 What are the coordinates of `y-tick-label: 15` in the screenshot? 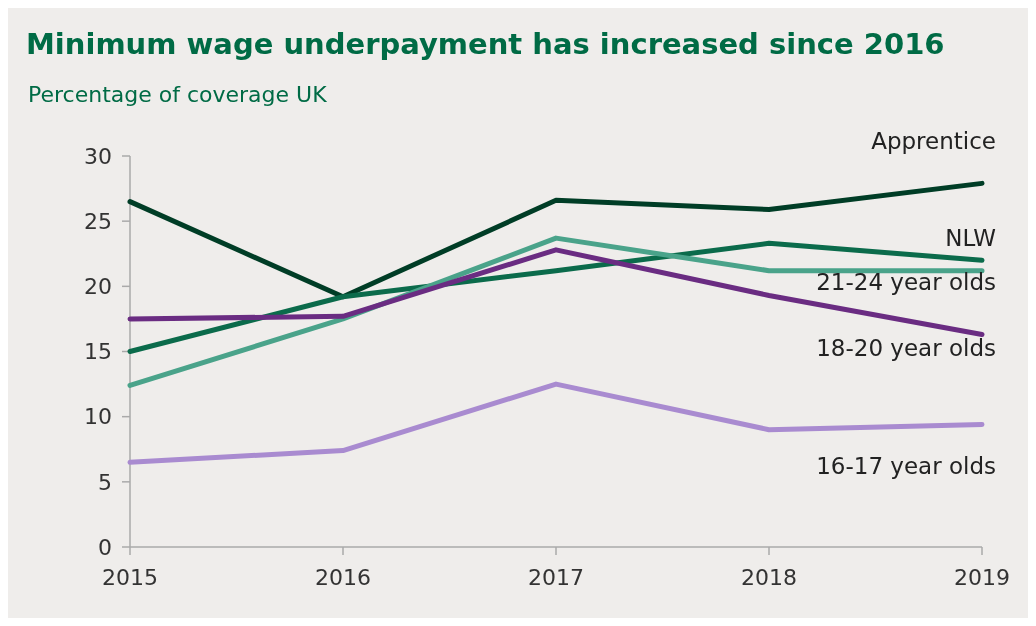 It's located at (98, 352).